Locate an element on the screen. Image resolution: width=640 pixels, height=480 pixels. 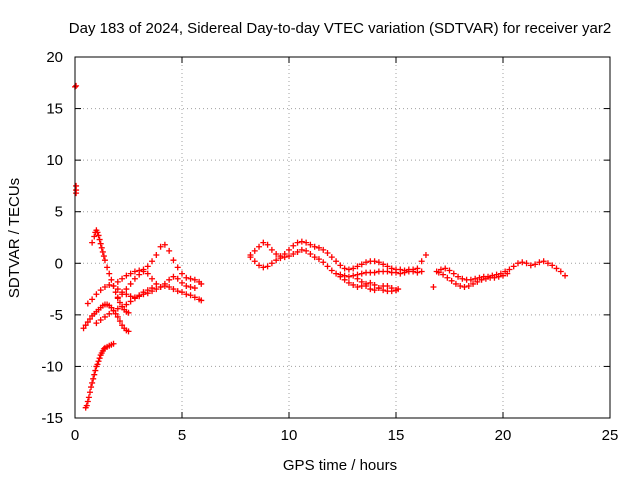
y-tick-label: 0 is located at coordinates (59, 263).